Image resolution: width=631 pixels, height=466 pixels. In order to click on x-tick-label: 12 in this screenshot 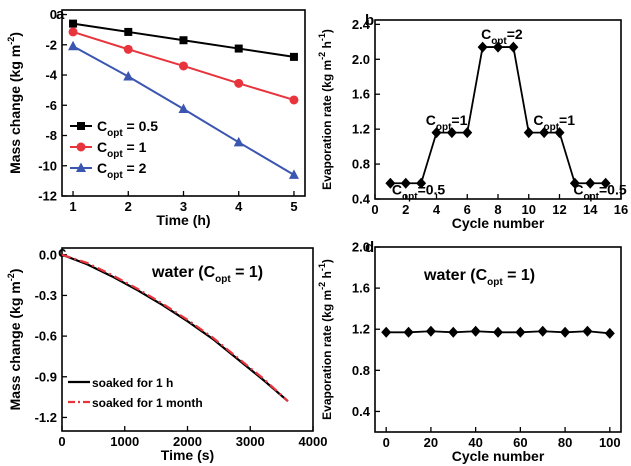, I will do `click(559, 209)`.